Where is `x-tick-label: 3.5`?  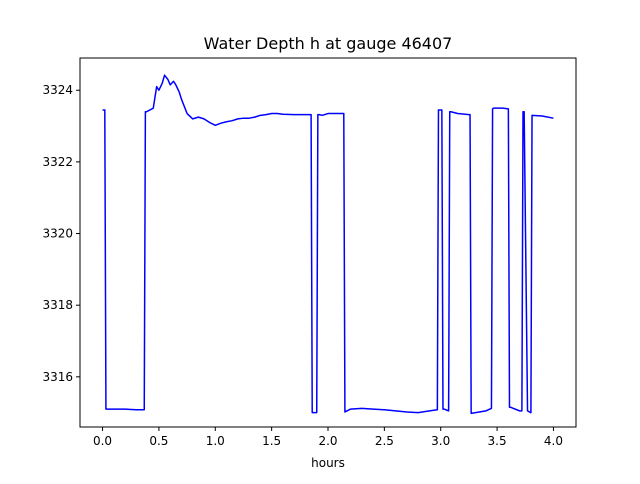
x-tick-label: 3.5 is located at coordinates (497, 441).